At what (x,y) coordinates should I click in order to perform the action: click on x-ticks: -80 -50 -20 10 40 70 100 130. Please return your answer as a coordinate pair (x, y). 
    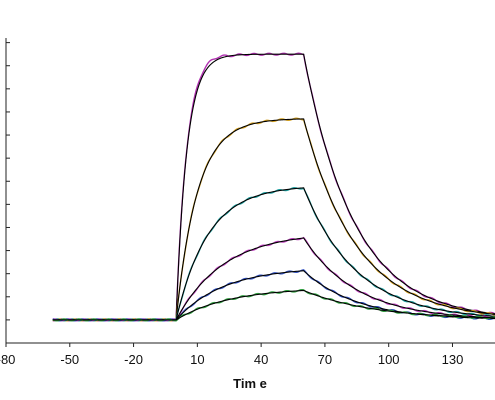
    Looking at the image, I should click on (231, 355).